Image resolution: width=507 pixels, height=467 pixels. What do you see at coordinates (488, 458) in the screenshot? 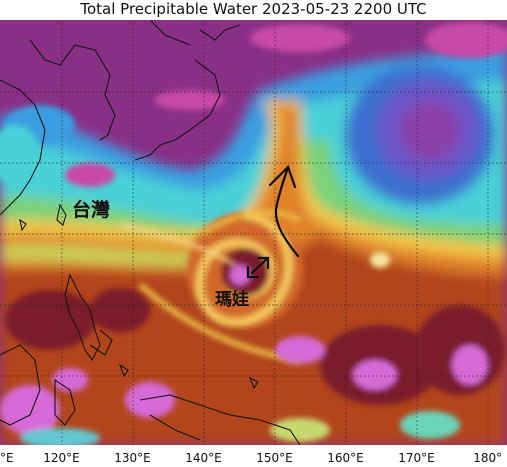
I see `lon-tick-label: 180°` at bounding box center [488, 458].